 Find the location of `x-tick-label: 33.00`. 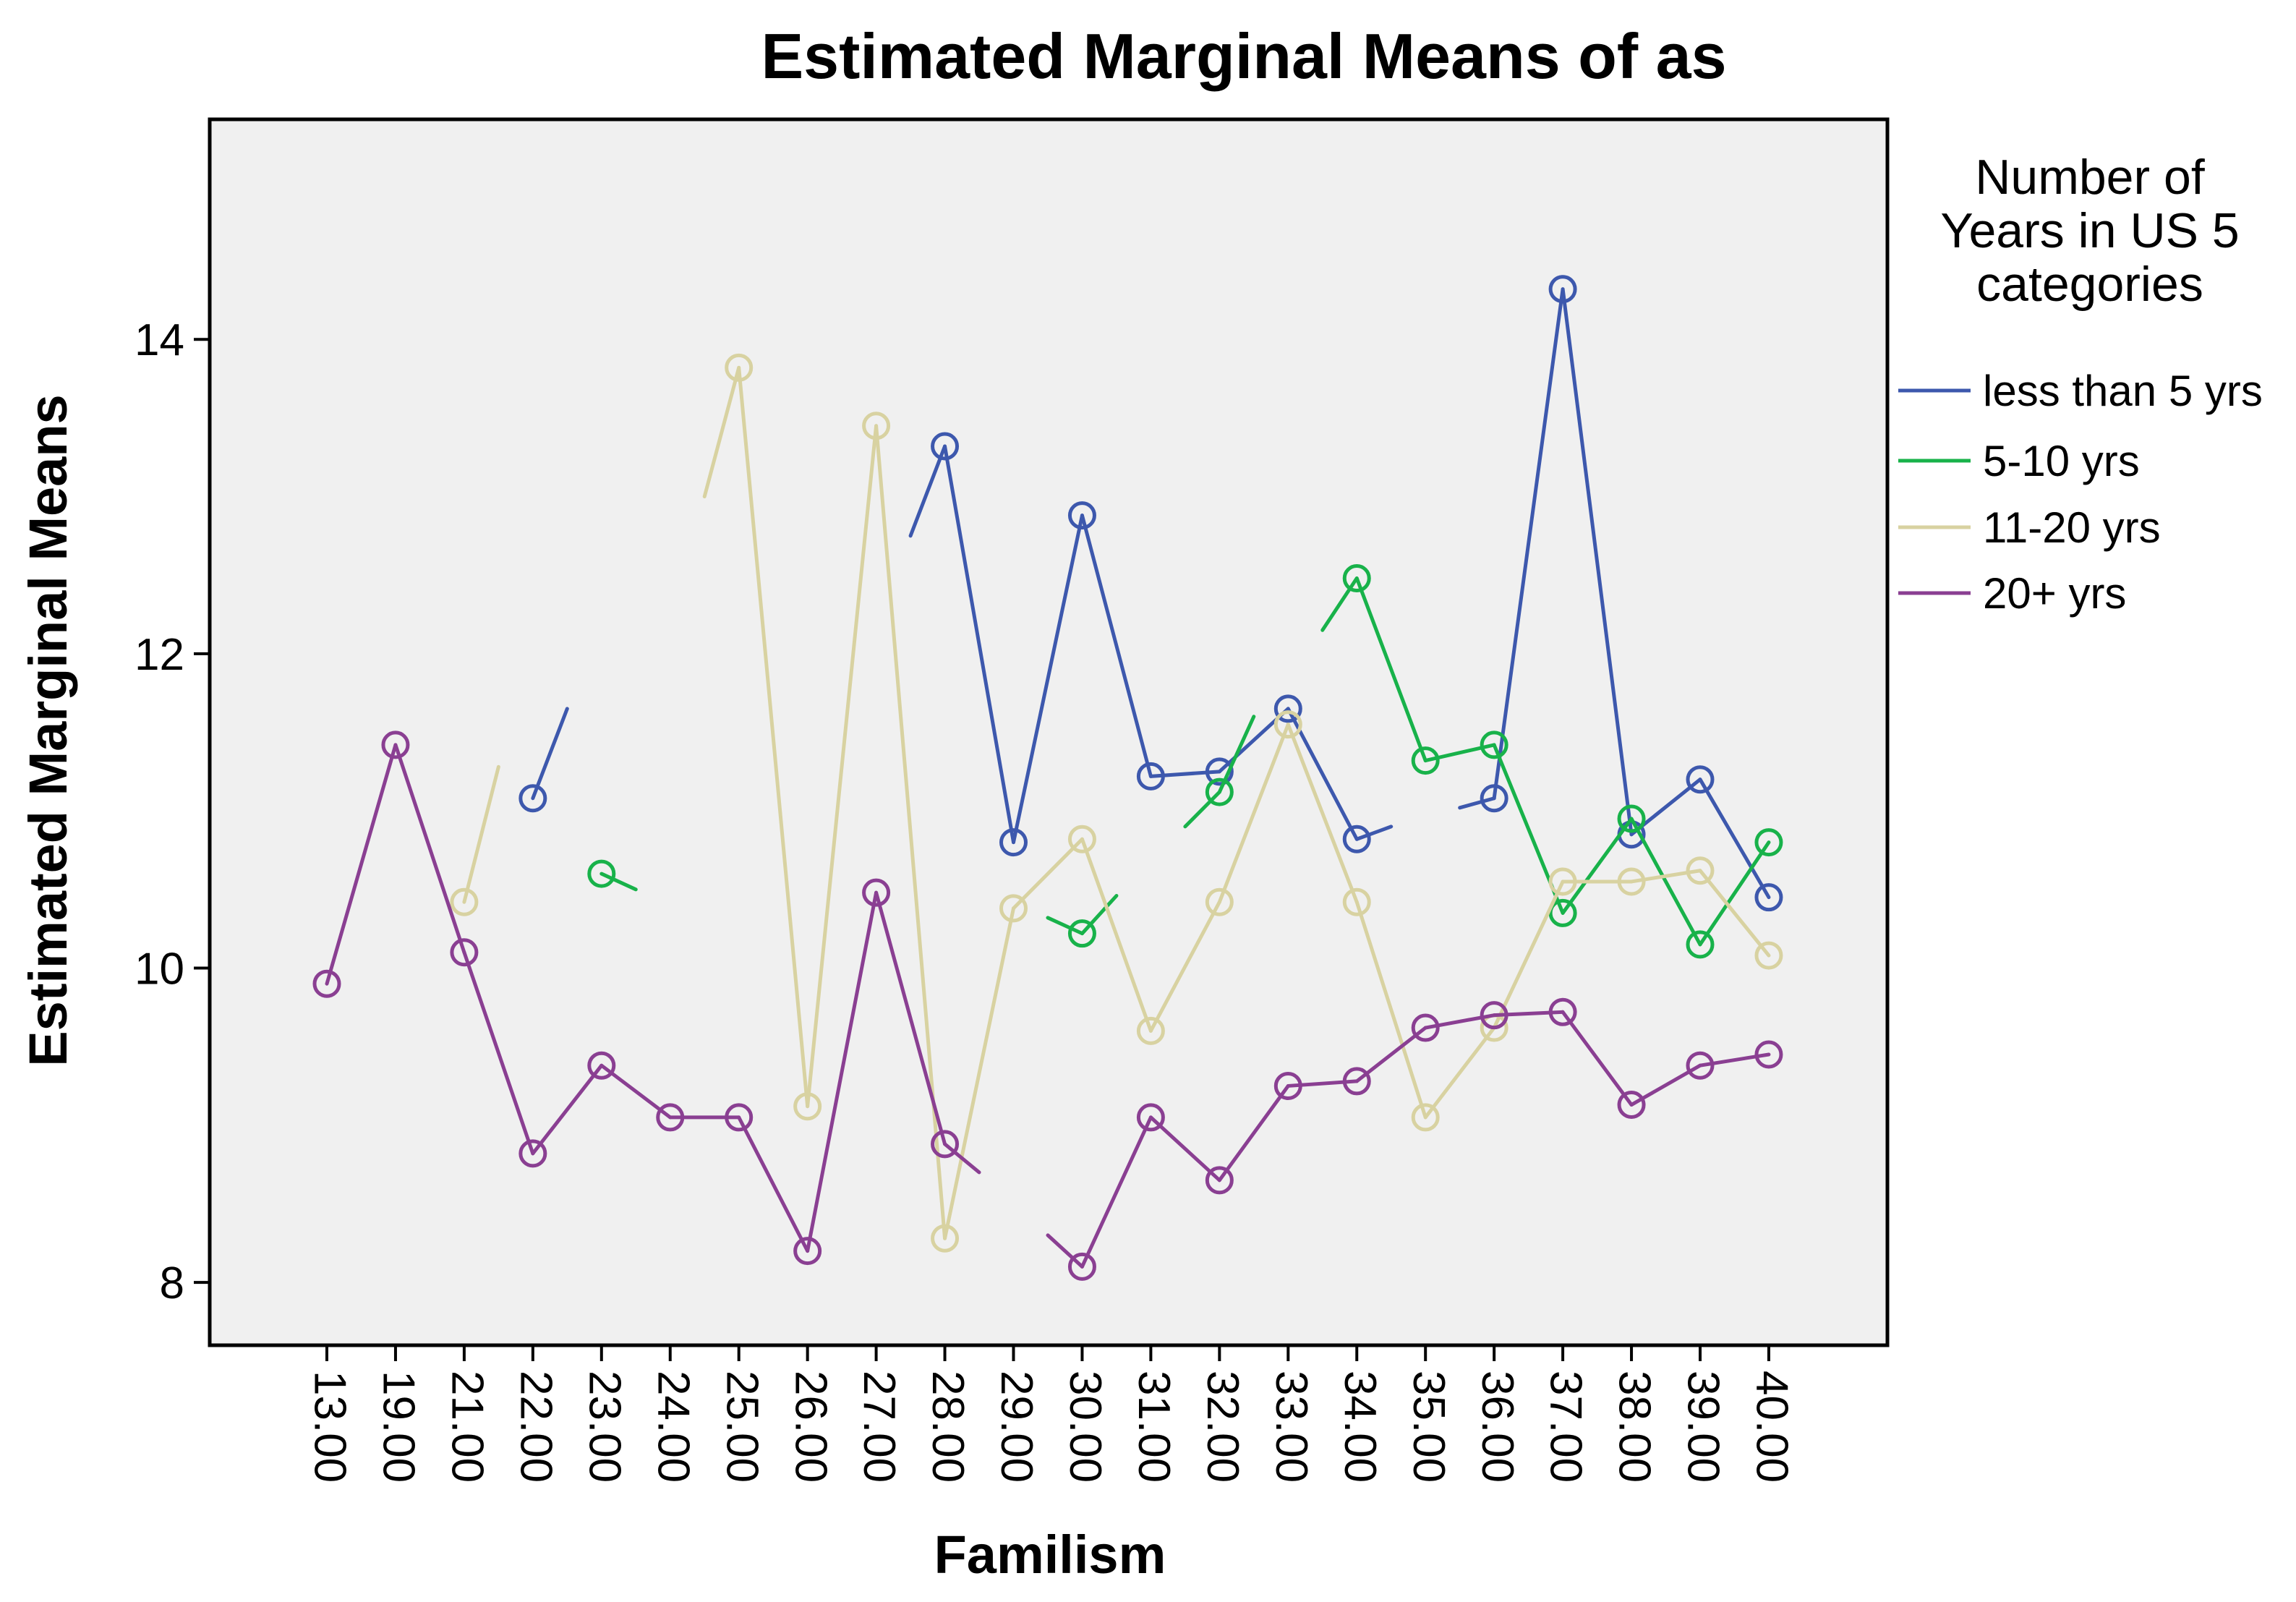

x-tick-label: 33.00 is located at coordinates (1291, 1427).